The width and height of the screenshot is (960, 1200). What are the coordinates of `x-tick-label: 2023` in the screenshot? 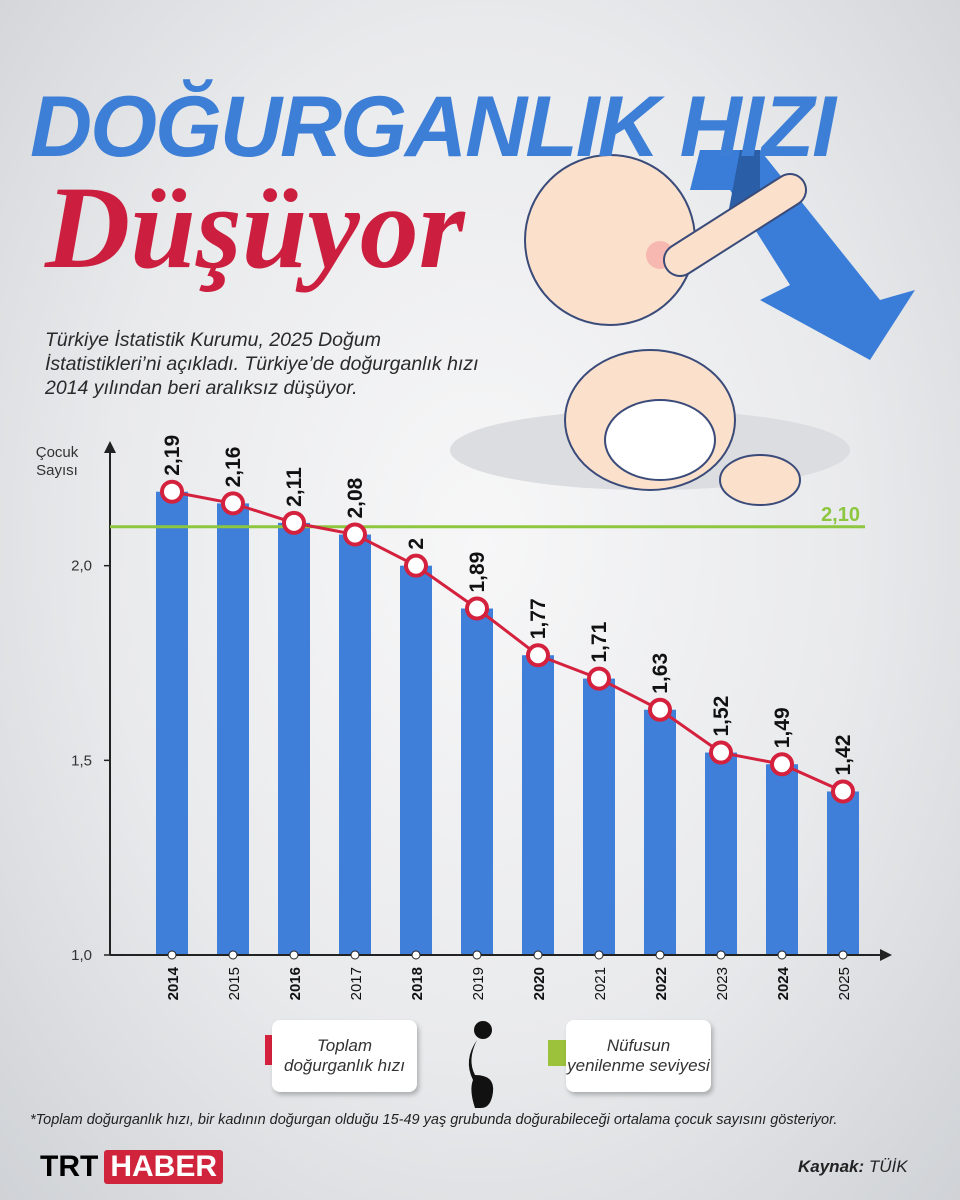 It's located at (722, 983).